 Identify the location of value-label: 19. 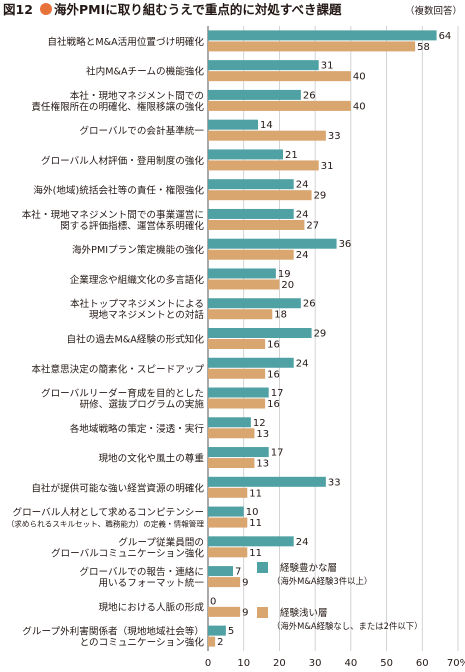
(284, 274).